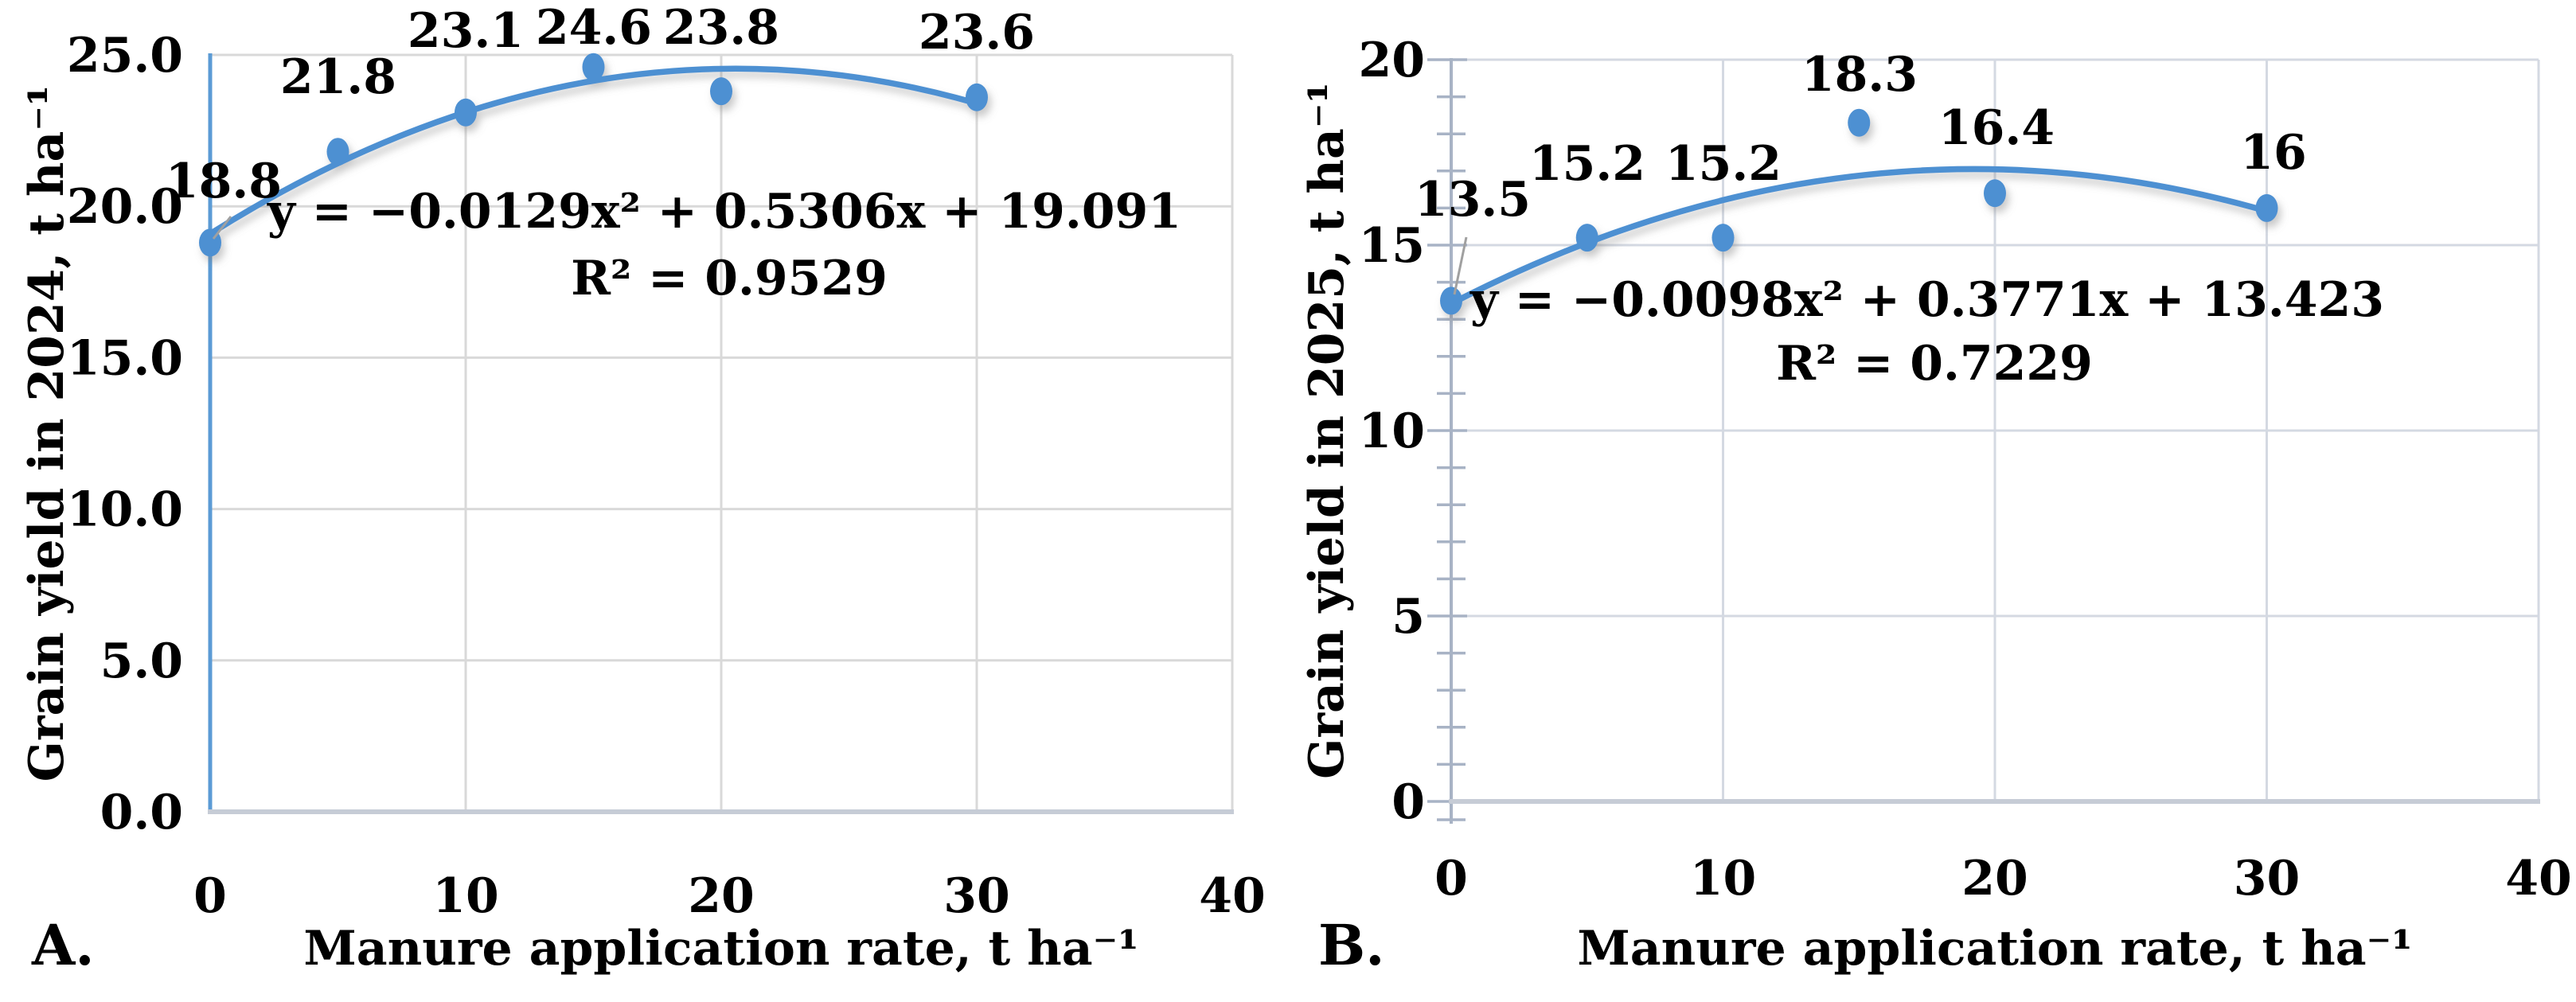 Image resolution: width=2576 pixels, height=1002 pixels. I want to click on y-axis-title: Grain yield in 2025, t ha⁻¹, so click(1327, 430).